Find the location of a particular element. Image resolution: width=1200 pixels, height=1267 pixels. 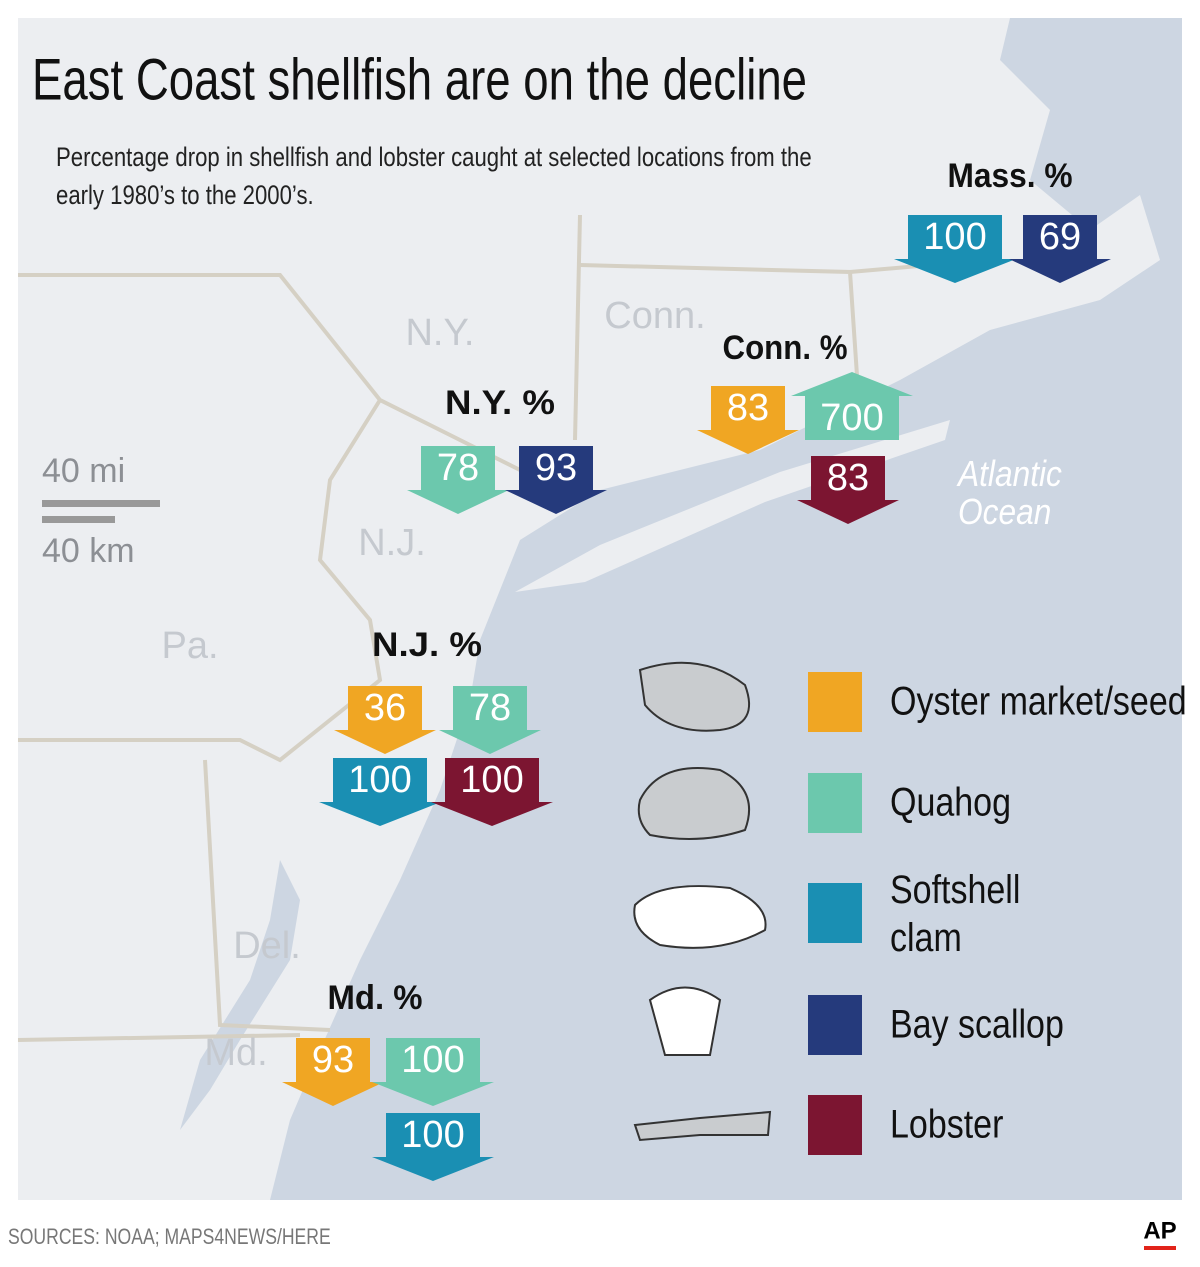

legend-label: Quahog is located at coordinates (950, 803).